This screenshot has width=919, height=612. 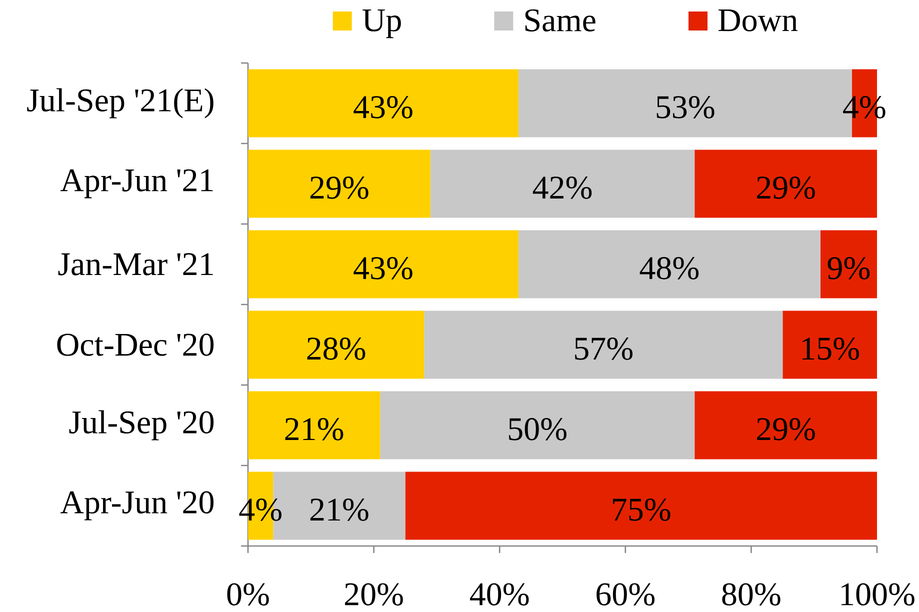 I want to click on data-label: 57%, so click(x=604, y=349).